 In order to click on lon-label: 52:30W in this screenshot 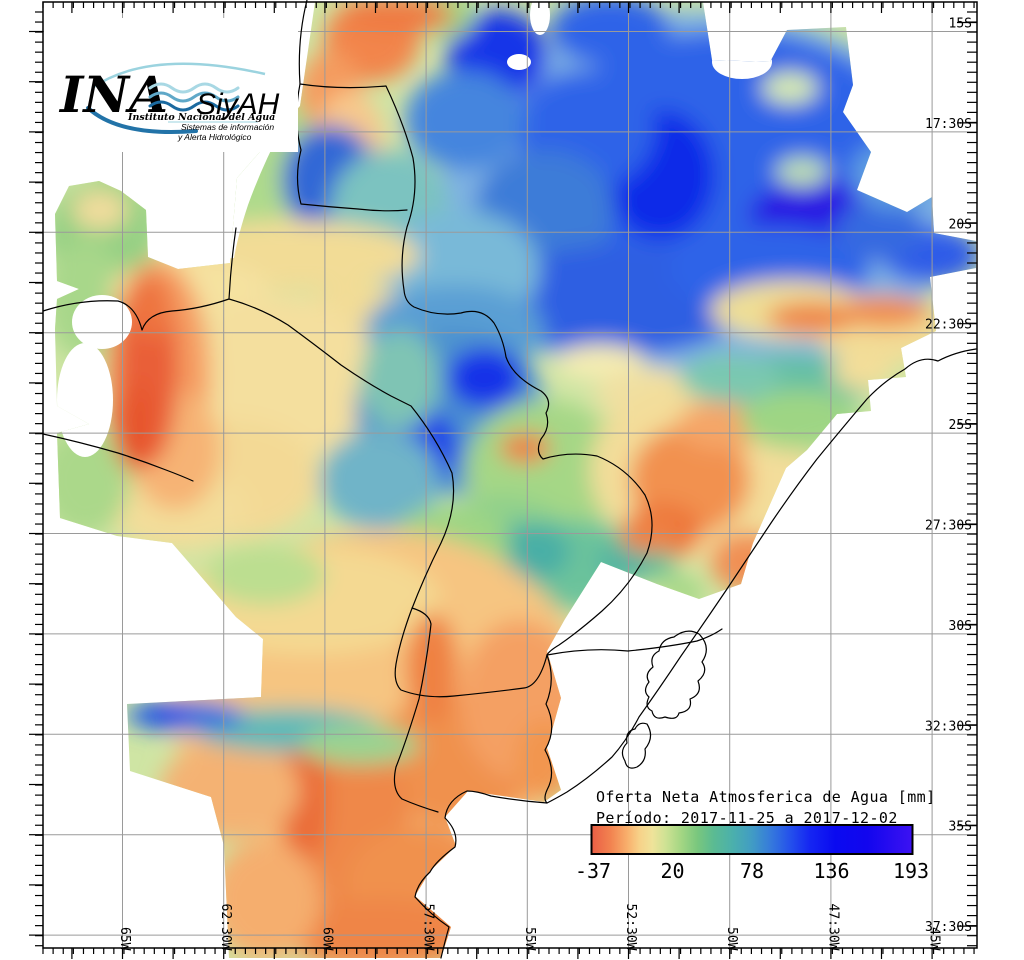, I will do `click(630, 927)`.